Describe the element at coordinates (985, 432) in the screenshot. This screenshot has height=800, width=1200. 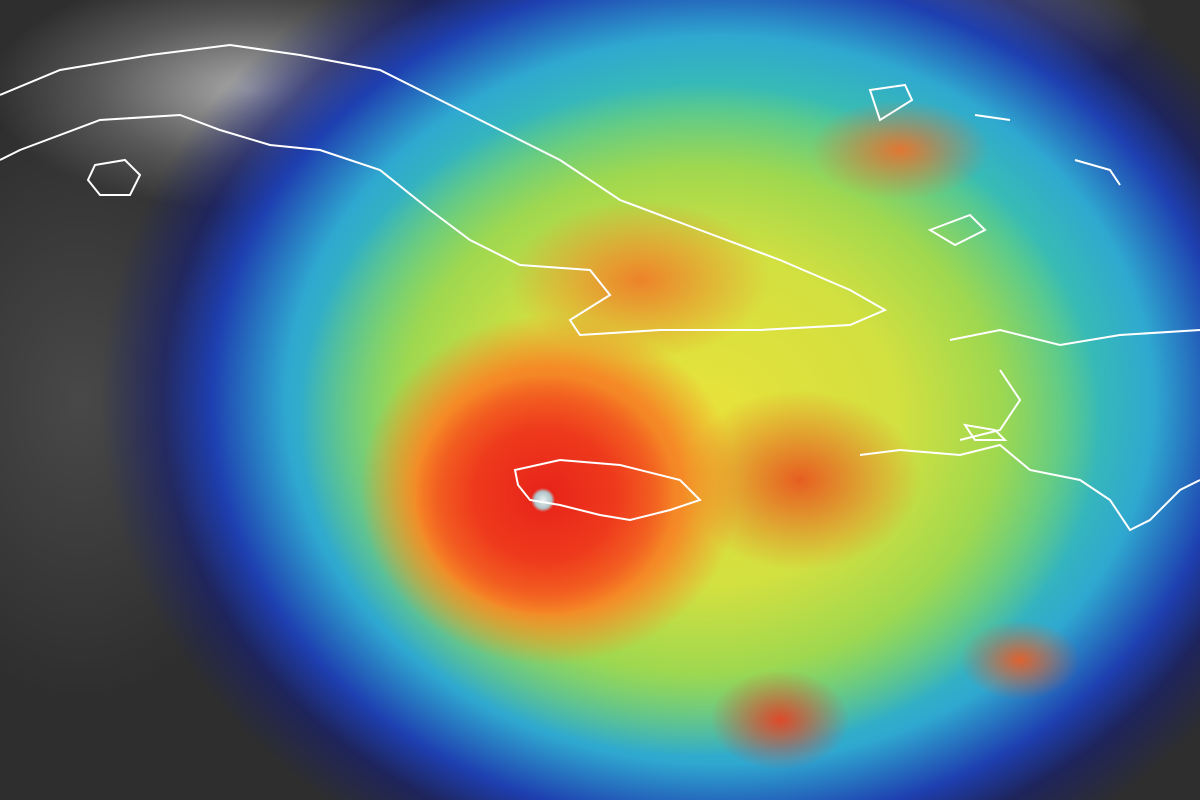
I see `gonave-island-coastline` at that location.